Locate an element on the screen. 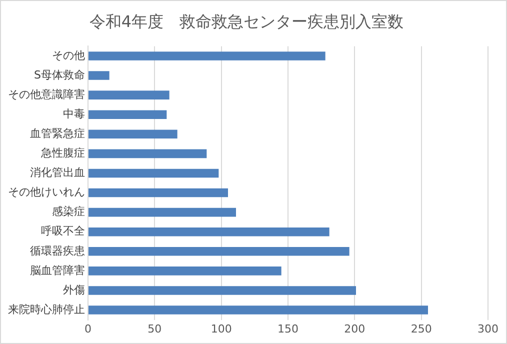 The width and height of the screenshot is (507, 344). y-tick-label: 感染症 is located at coordinates (68, 211).